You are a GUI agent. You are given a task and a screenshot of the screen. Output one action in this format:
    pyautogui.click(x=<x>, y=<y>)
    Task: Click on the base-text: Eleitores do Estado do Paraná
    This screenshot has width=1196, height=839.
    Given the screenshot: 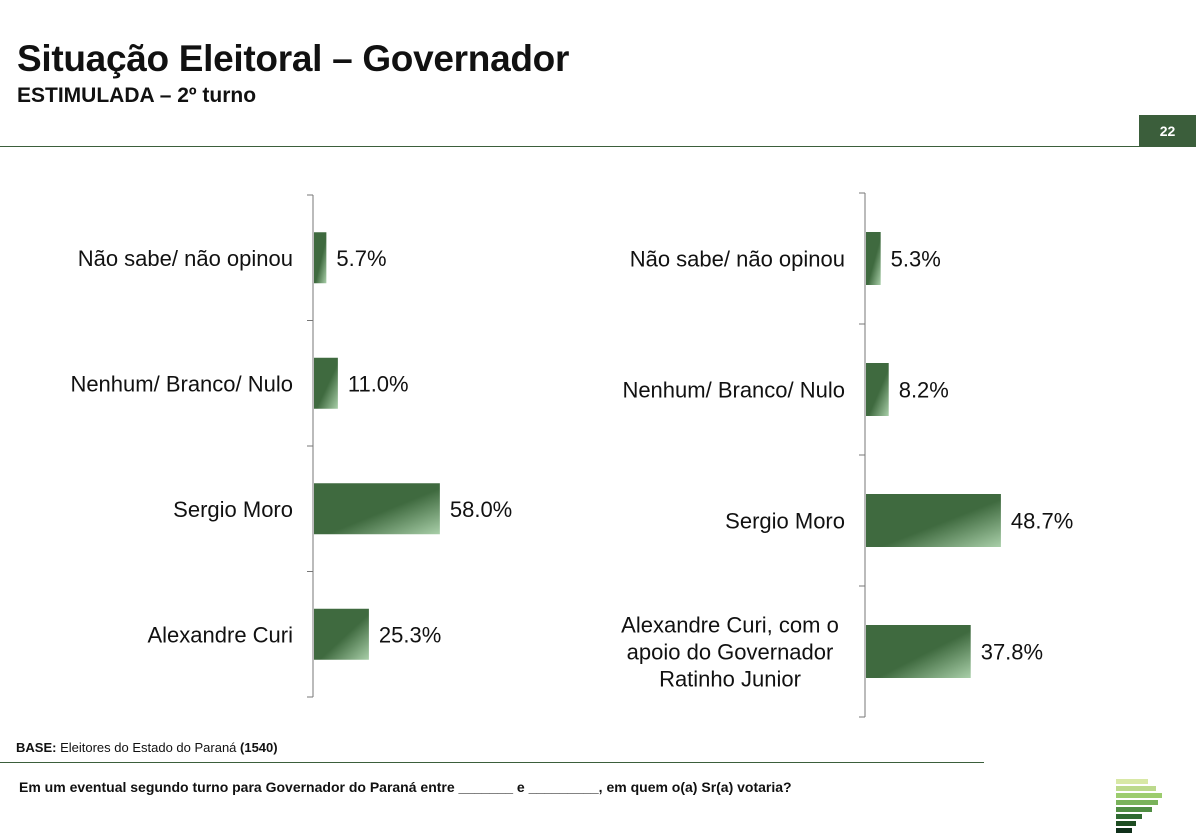 What is the action you would take?
    pyautogui.click(x=148, y=747)
    